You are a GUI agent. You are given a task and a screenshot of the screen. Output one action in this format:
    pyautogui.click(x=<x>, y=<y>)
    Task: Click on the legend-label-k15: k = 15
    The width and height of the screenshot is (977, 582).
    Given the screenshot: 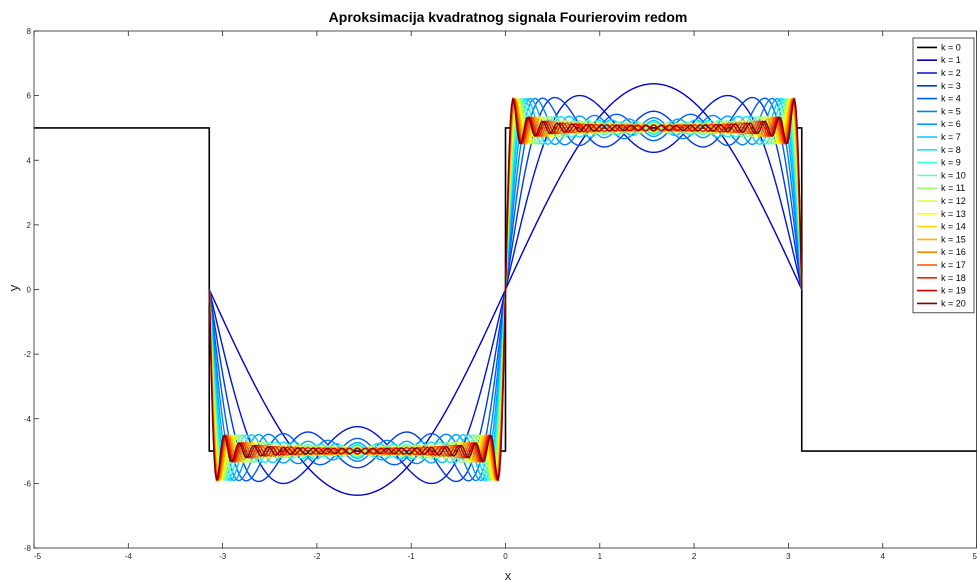 What is the action you would take?
    pyautogui.click(x=953, y=239)
    